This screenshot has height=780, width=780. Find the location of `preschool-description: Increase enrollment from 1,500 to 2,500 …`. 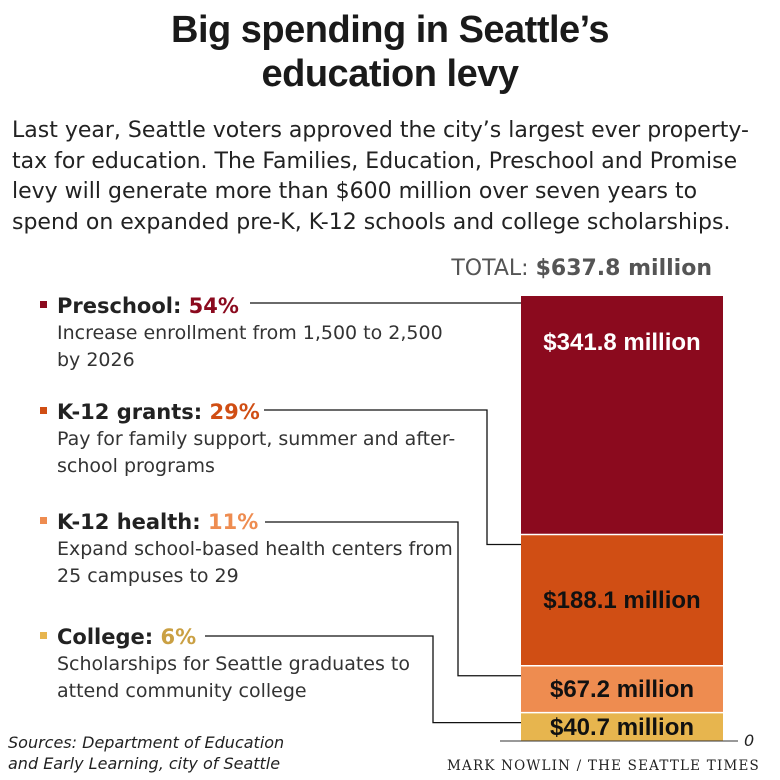

preschool-description: Increase enrollment from 1,500 to 2,500 … is located at coordinates (250, 346).